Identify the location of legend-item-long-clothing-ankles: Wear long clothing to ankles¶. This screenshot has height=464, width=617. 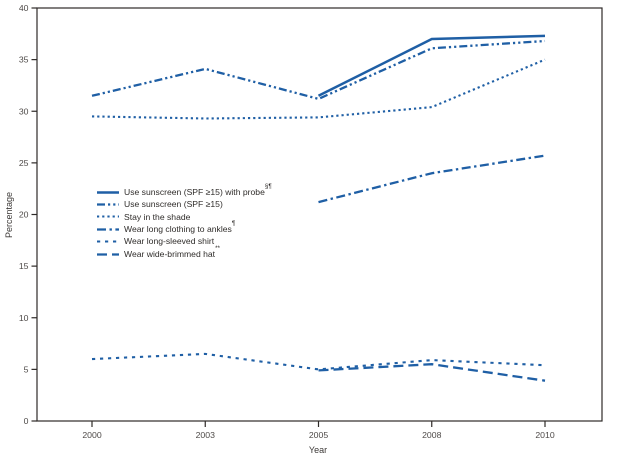
(184, 227).